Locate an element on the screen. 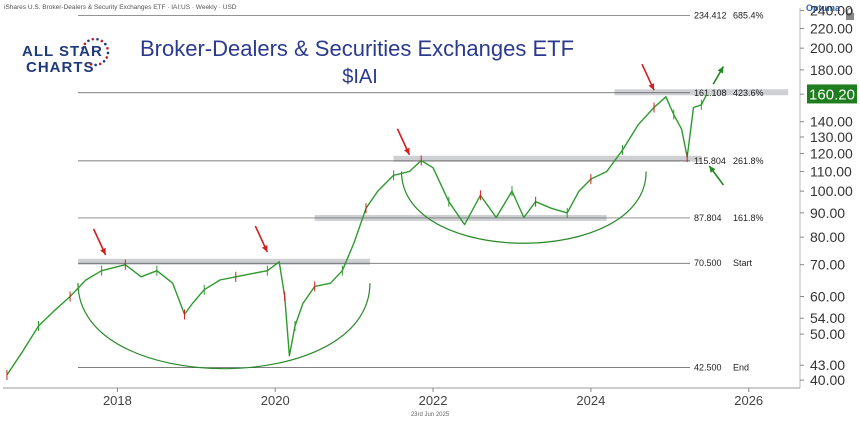  y-tick-label: 220.00 is located at coordinates (831, 29).